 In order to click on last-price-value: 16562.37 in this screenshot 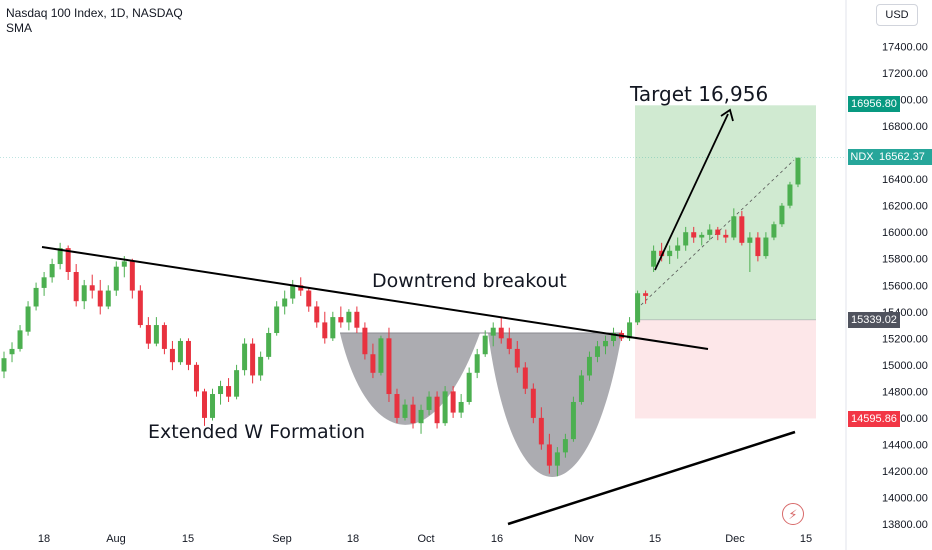, I will do `click(902, 157)`.